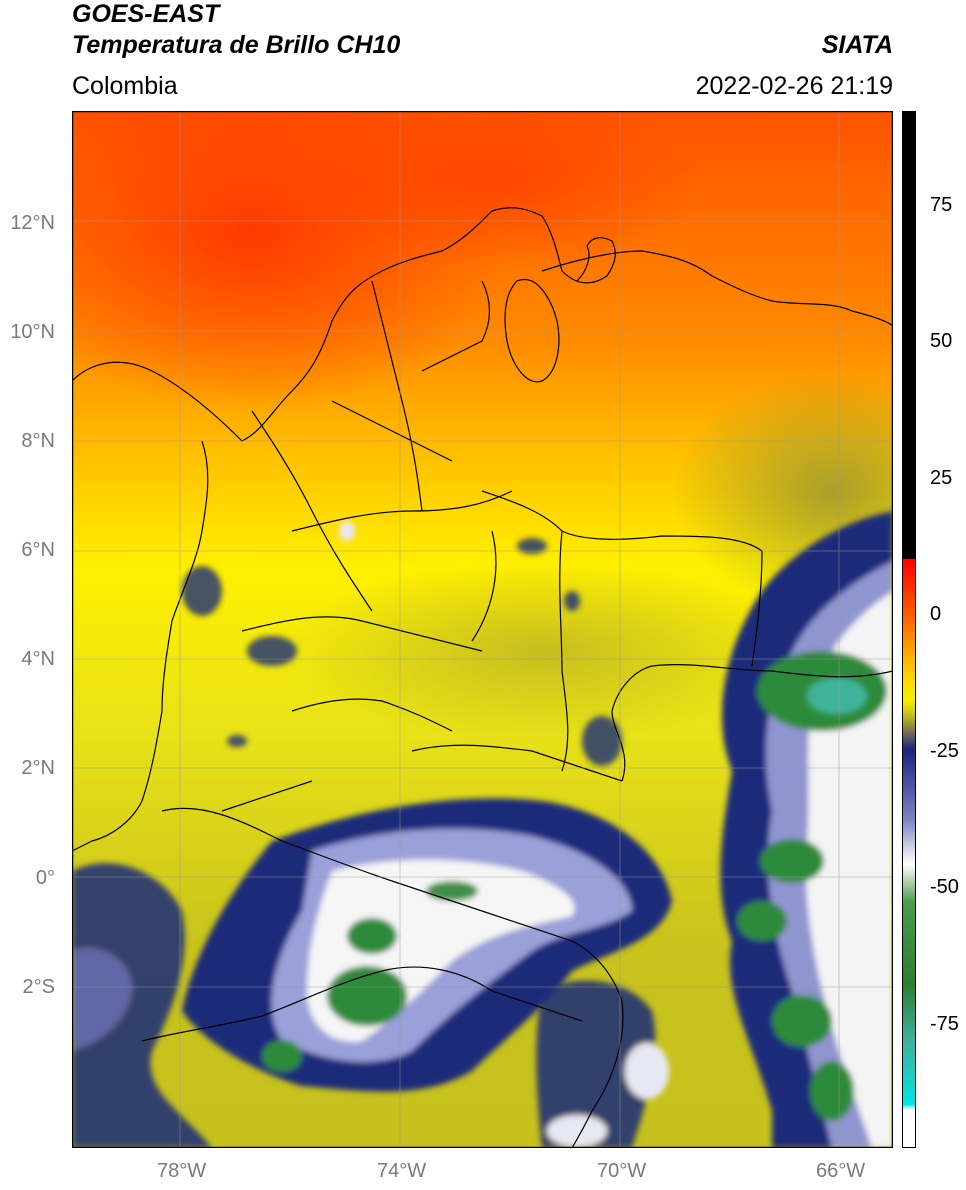  What do you see at coordinates (38, 768) in the screenshot?
I see `lat-label-2n: 2°N` at bounding box center [38, 768].